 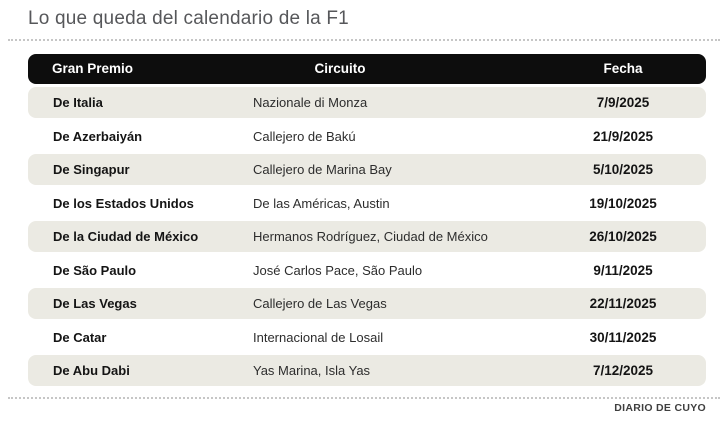 I want to click on cell-fecha: 7/9/2025, so click(x=623, y=102).